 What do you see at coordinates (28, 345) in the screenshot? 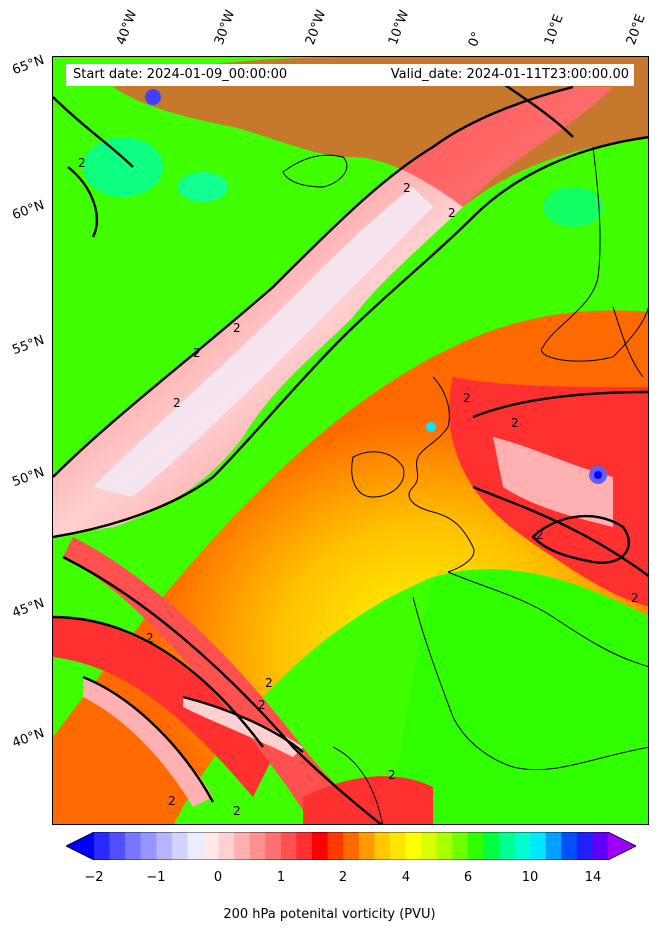
I see `latitude-label: 55°N` at bounding box center [28, 345].